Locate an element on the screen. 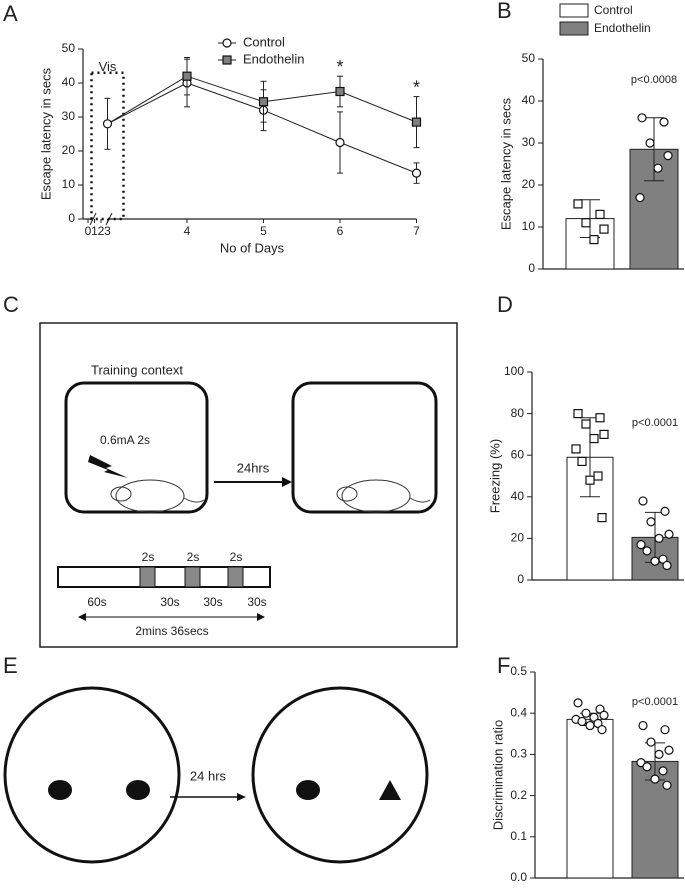  timeline is located at coordinates (164, 577).